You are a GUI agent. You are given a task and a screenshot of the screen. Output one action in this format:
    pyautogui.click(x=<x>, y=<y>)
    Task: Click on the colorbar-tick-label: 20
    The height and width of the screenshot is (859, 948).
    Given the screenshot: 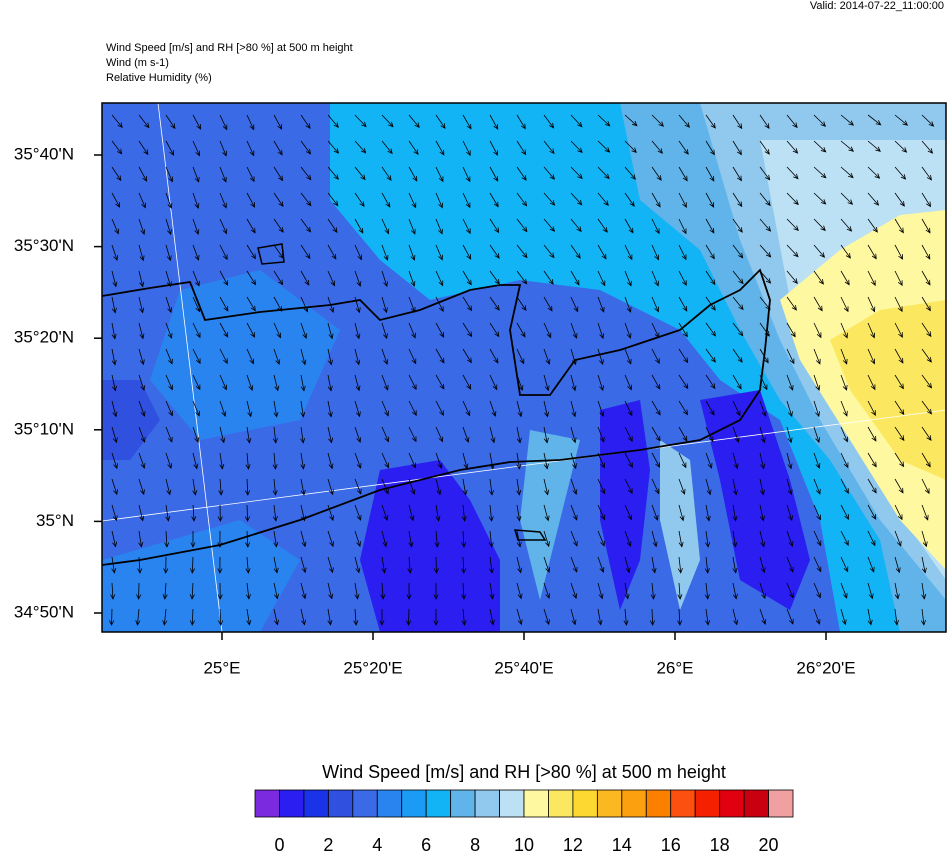 What is the action you would take?
    pyautogui.click(x=769, y=844)
    